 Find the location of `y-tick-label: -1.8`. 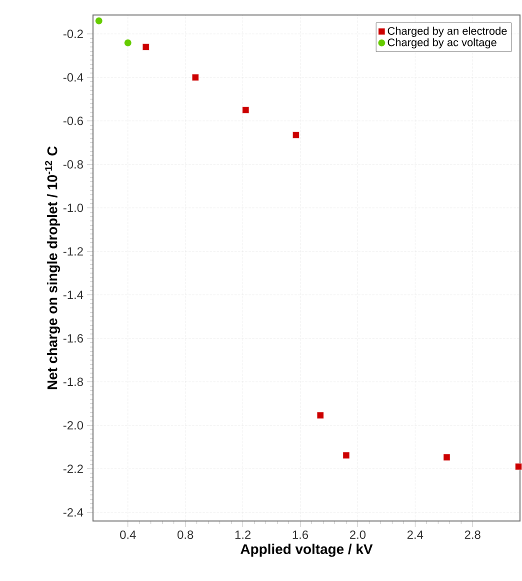

y-tick-label: -1.8 is located at coordinates (74, 382).